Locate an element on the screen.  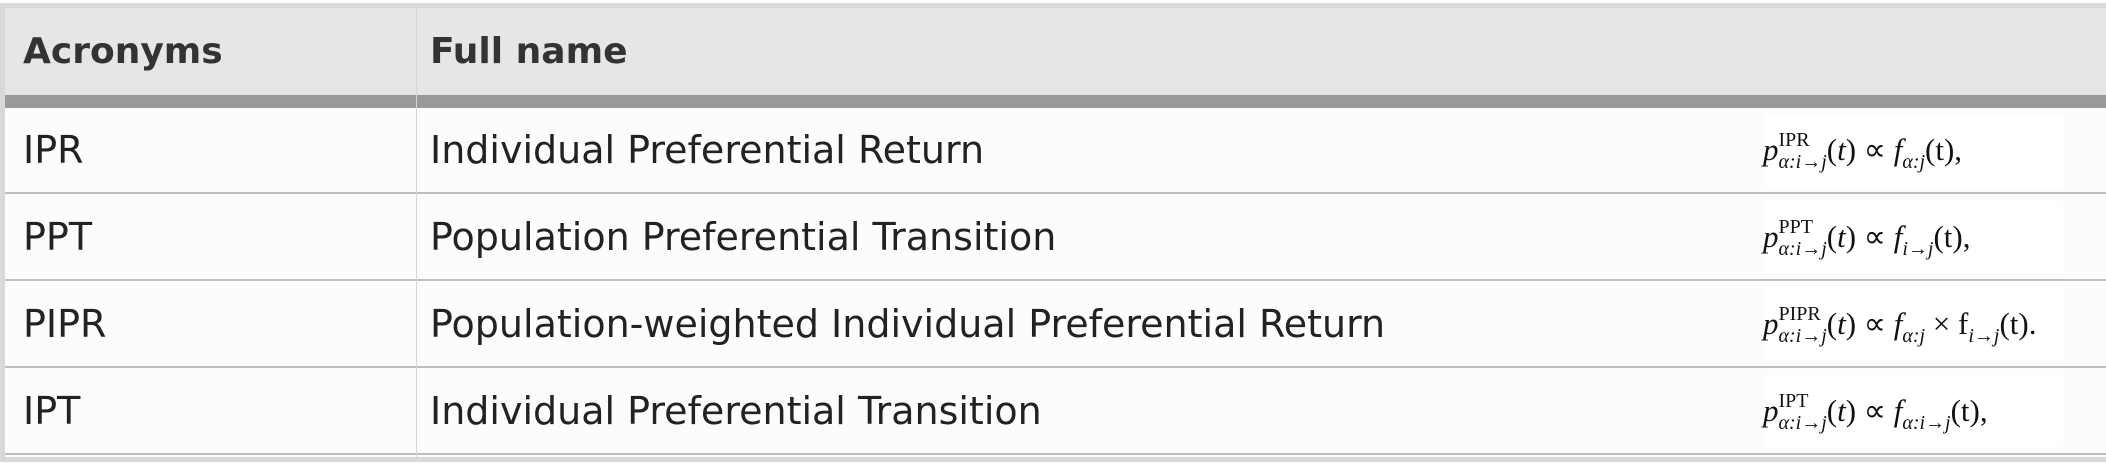
full-name-cell: Population Preferential Transition is located at coordinates (743, 237).